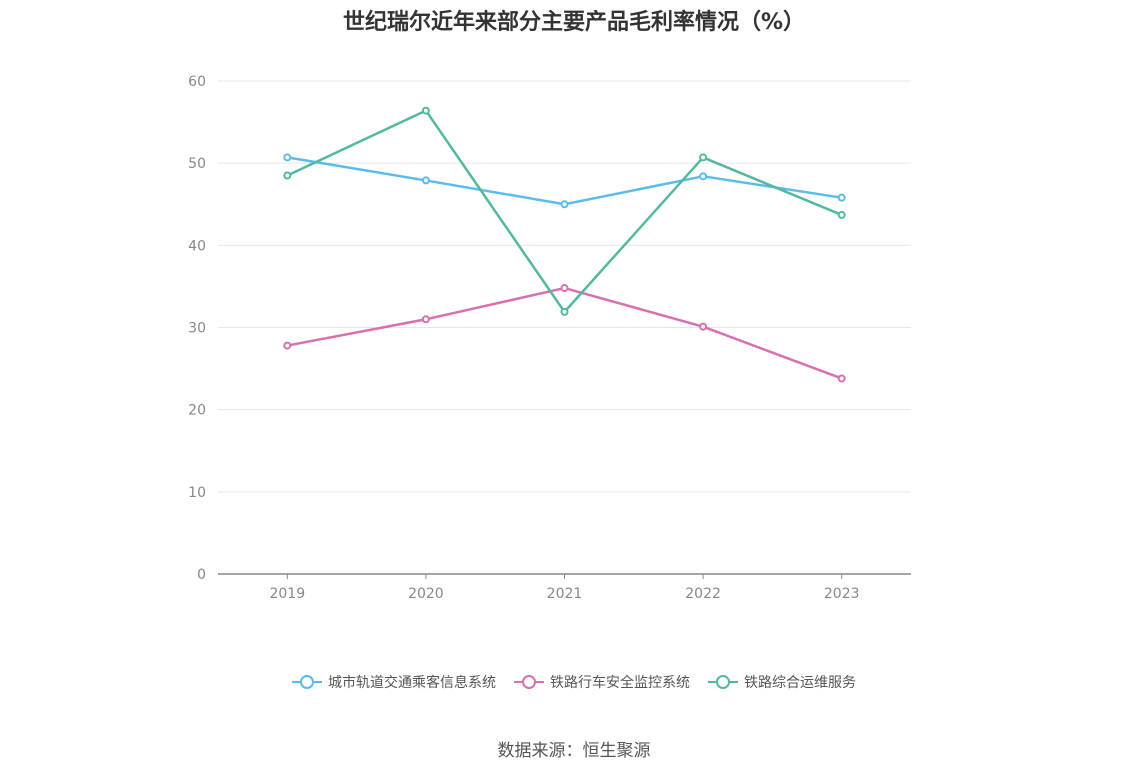  What do you see at coordinates (574, 751) in the screenshot?
I see `source-note: 数据来源：恒生聚源` at bounding box center [574, 751].